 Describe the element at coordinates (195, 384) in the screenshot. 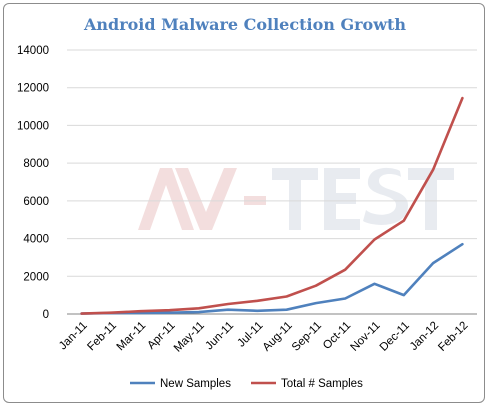

I see `legend-label: New Samples` at that location.